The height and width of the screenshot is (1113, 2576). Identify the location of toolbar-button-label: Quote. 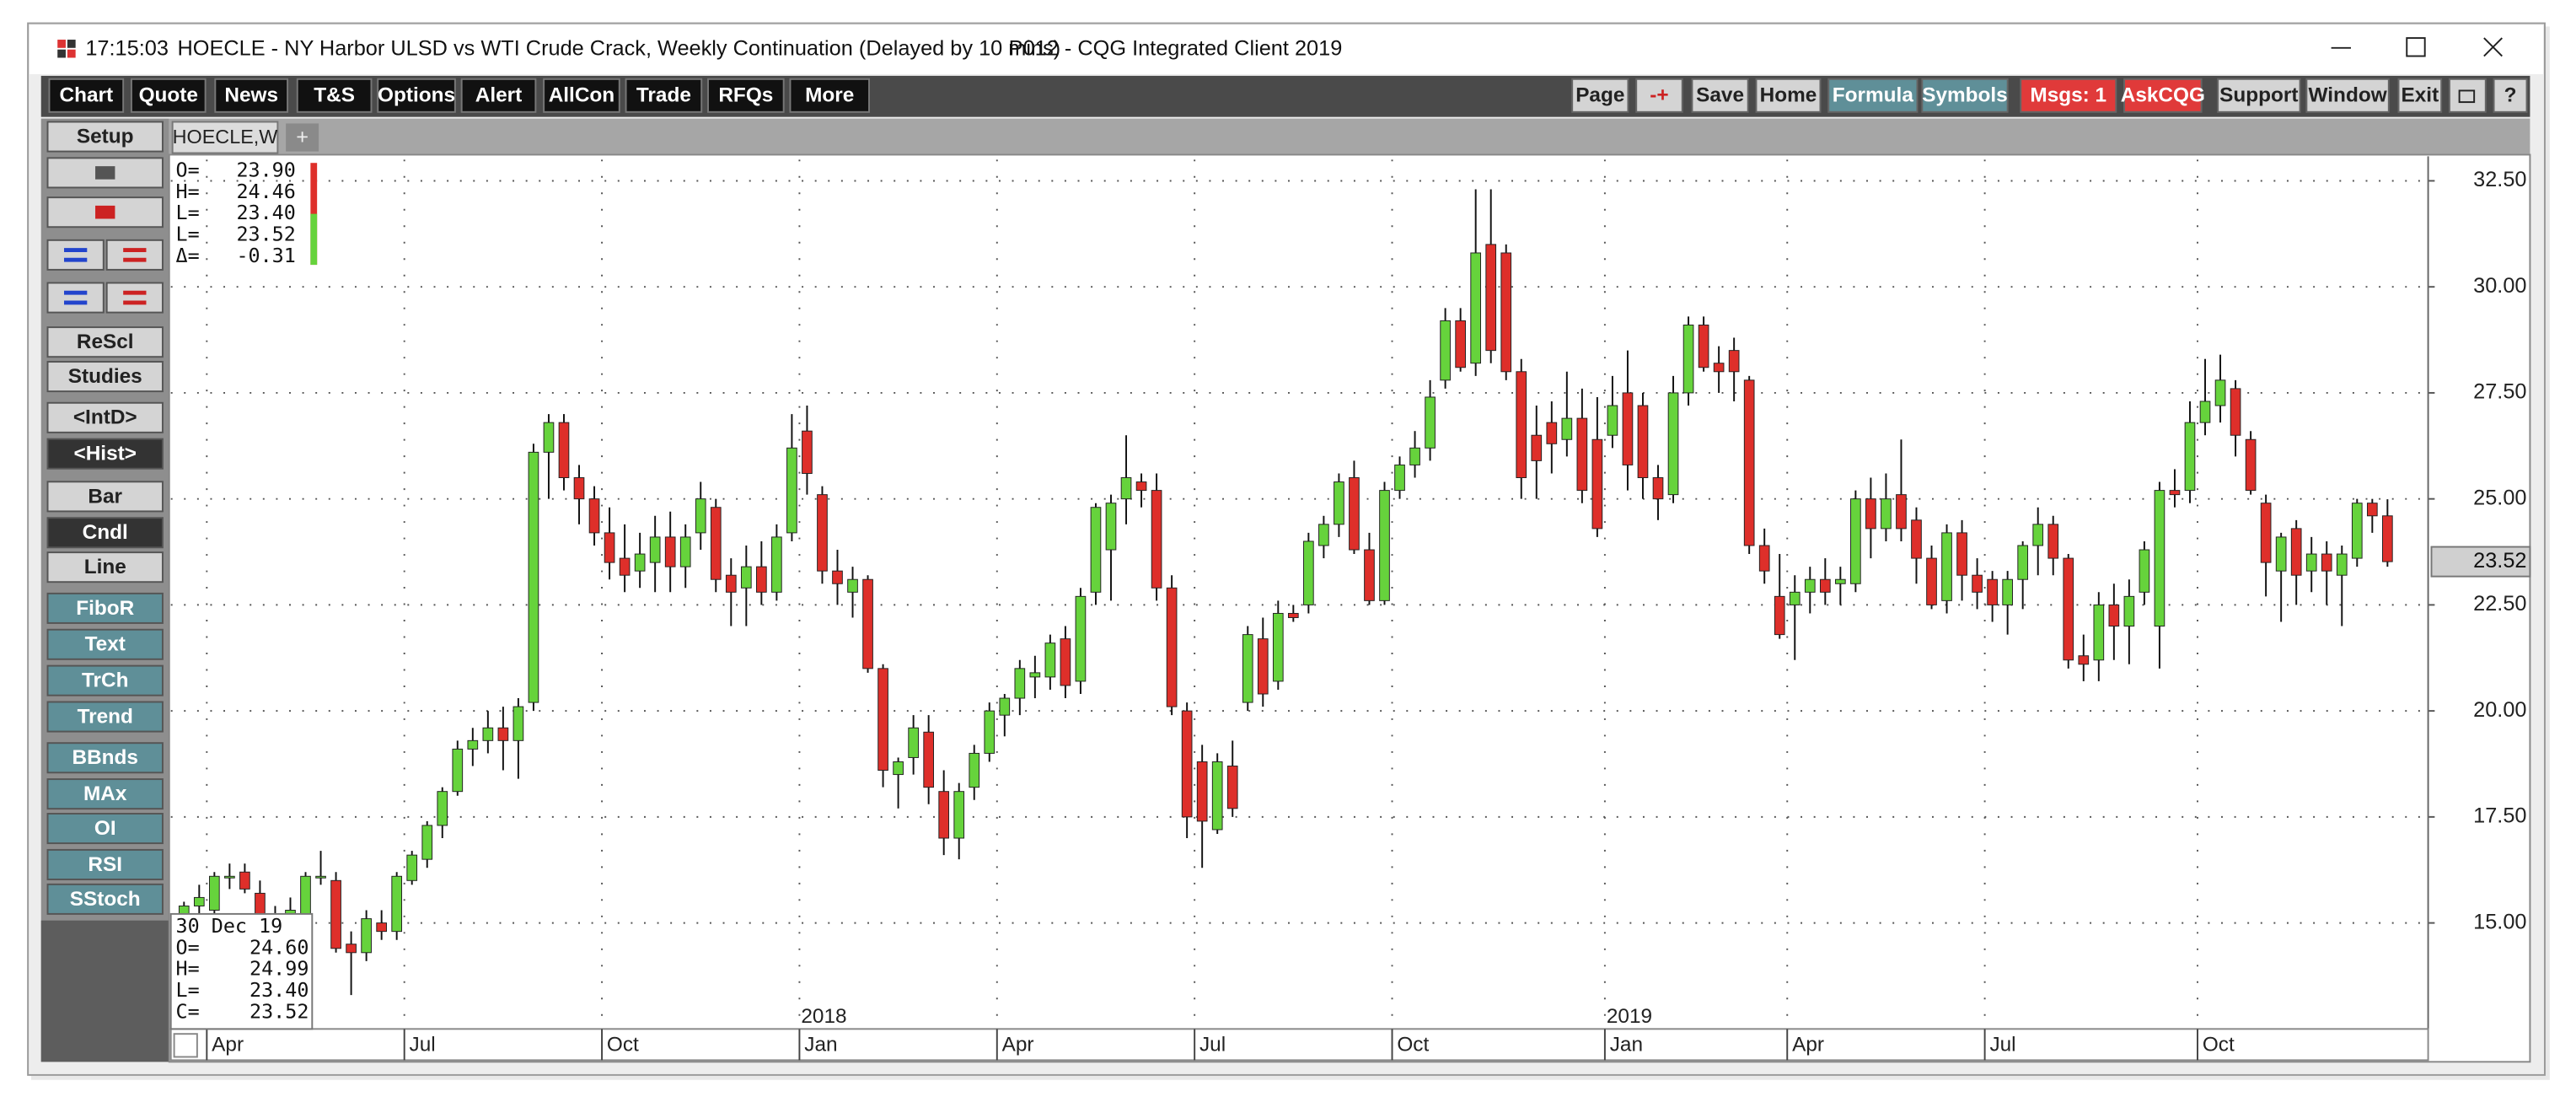
(168, 95).